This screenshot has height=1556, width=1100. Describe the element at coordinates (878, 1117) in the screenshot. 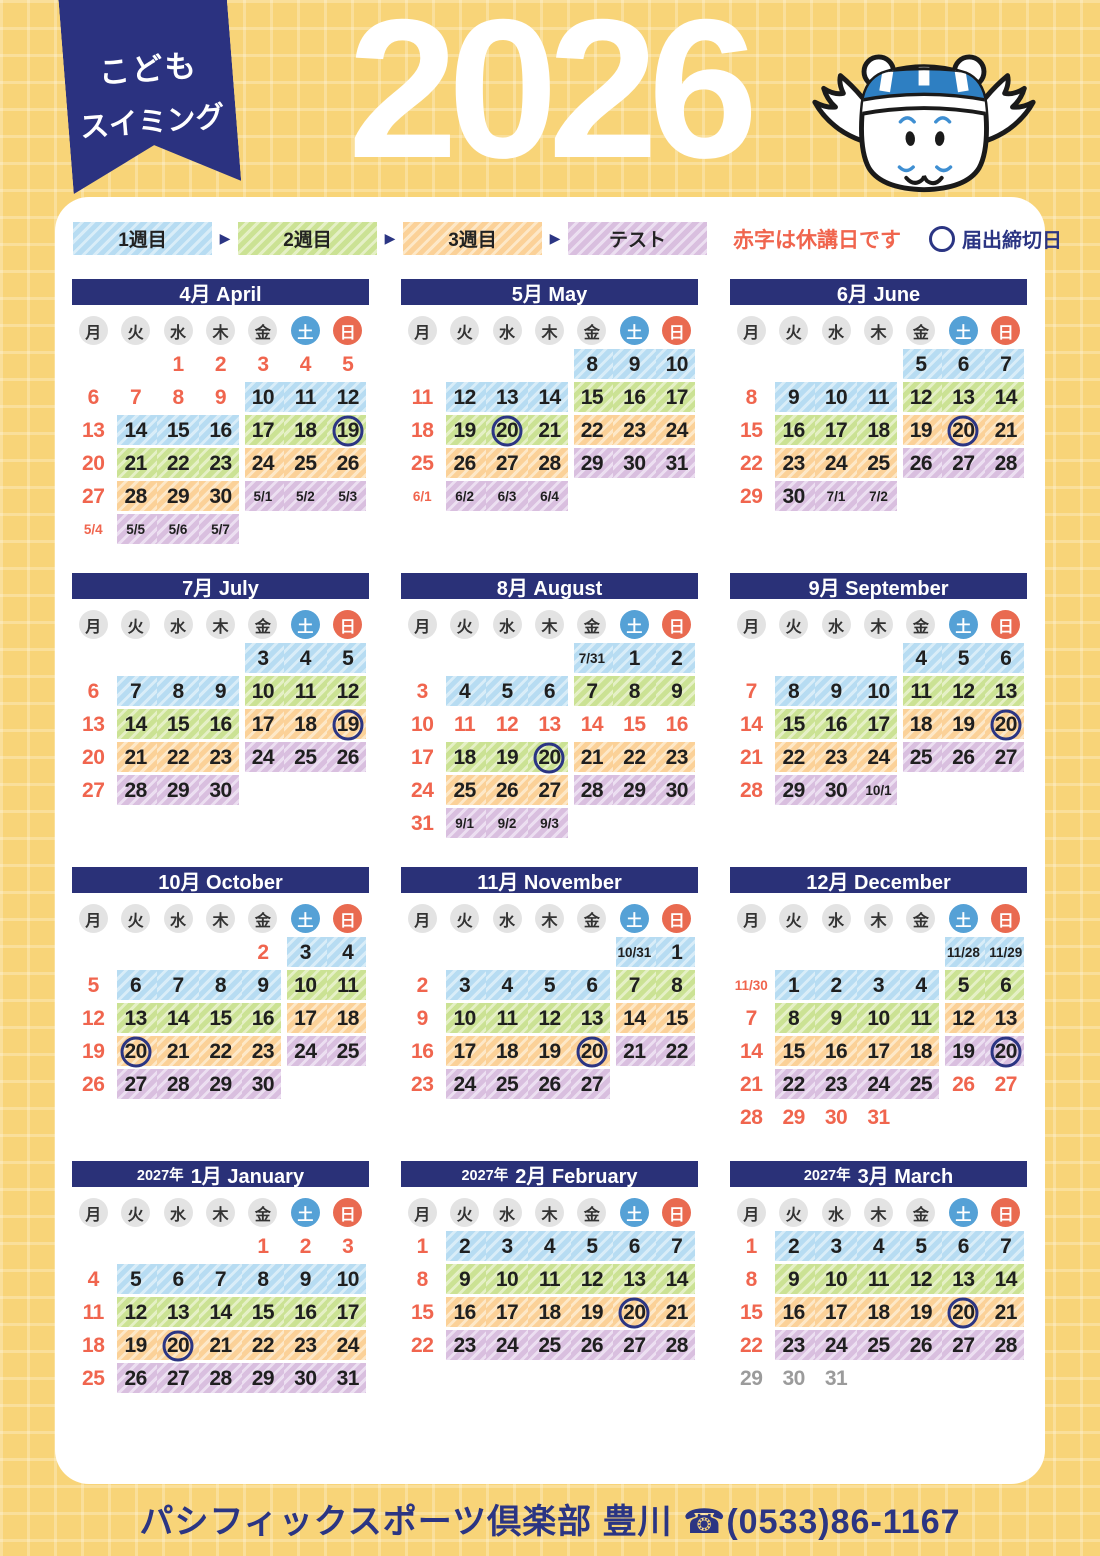

I see `date-cell: 31` at that location.